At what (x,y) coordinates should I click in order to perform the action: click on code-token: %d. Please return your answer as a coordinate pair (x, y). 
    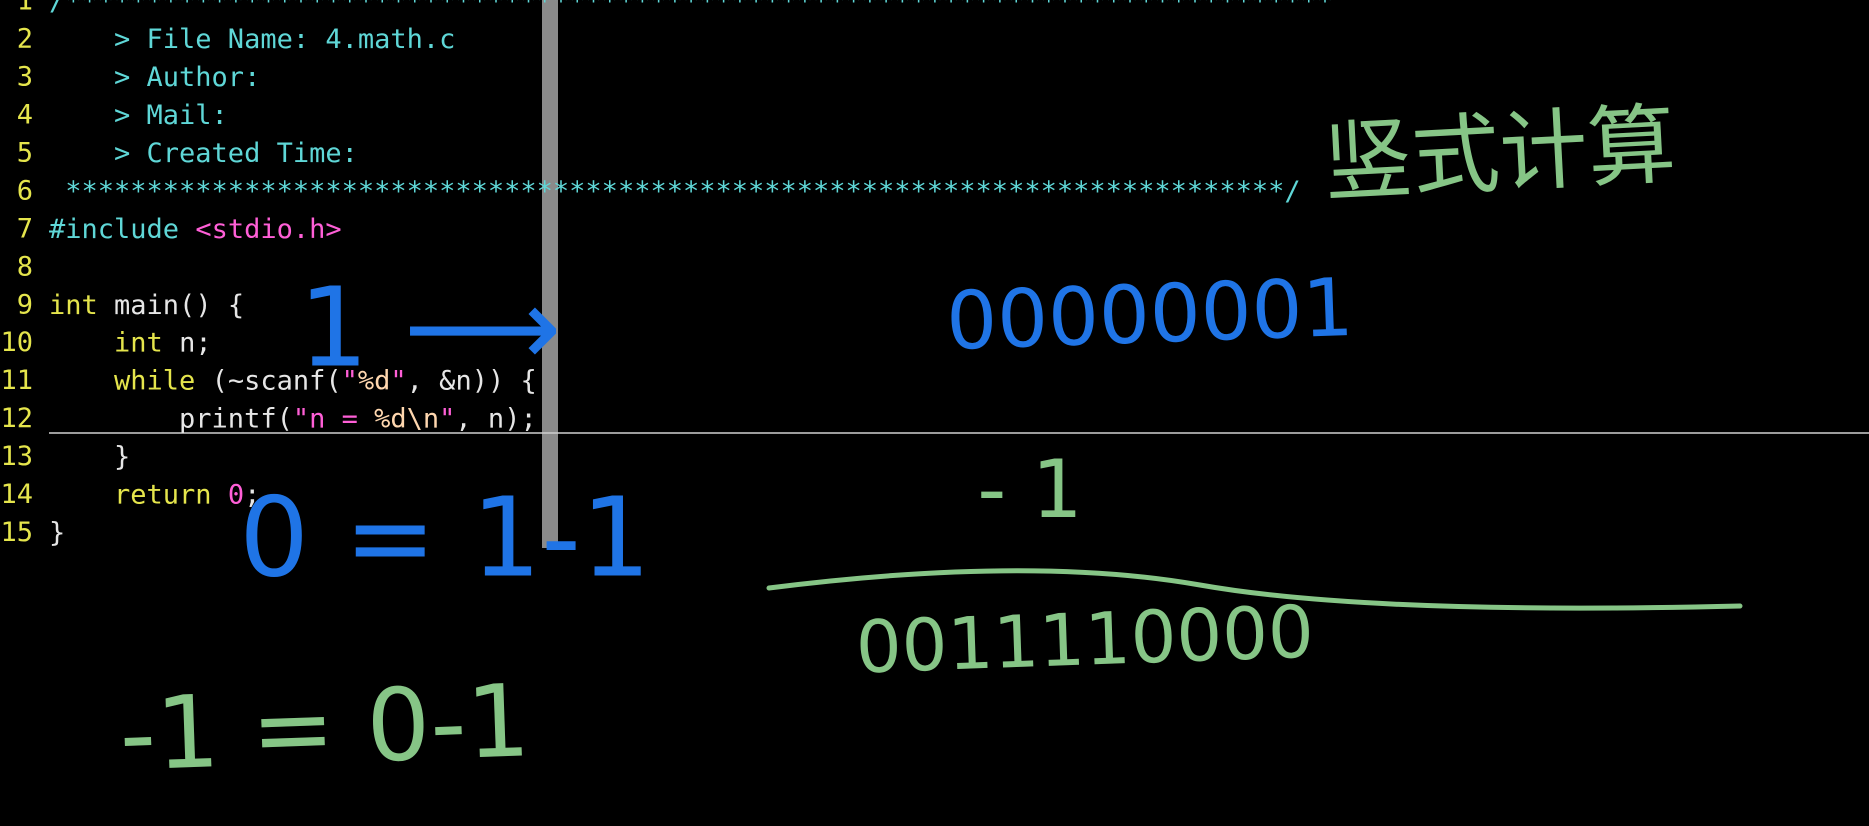
    Looking at the image, I should click on (374, 380).